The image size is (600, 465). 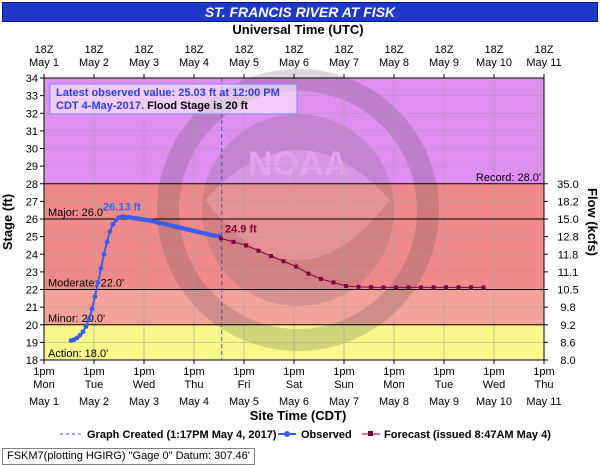 What do you see at coordinates (543, 63) in the screenshot?
I see `top-tick-date: May 11` at bounding box center [543, 63].